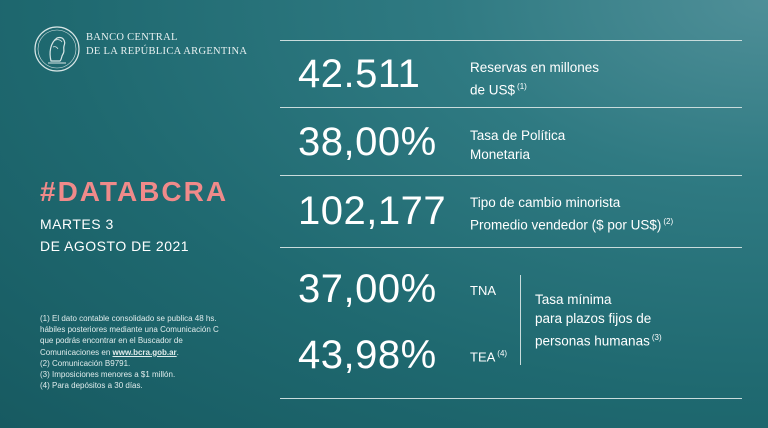  I want to click on footnote-1d: Comunicaciones en www.bcra.gob.ar., so click(109, 352).